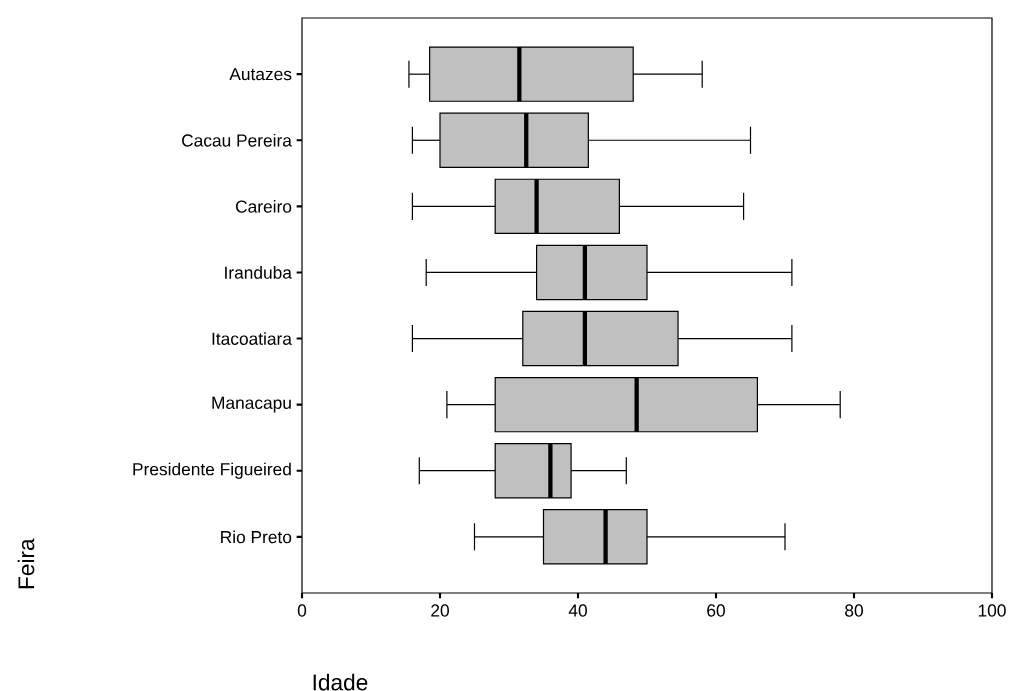  I want to click on x-tick-label: 20, so click(440, 610).